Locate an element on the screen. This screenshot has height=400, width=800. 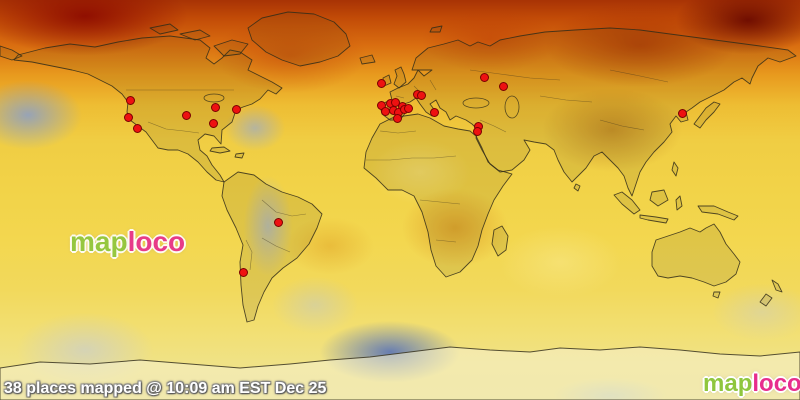
maploco-watermark-logo: maploco is located at coordinates (127, 242).